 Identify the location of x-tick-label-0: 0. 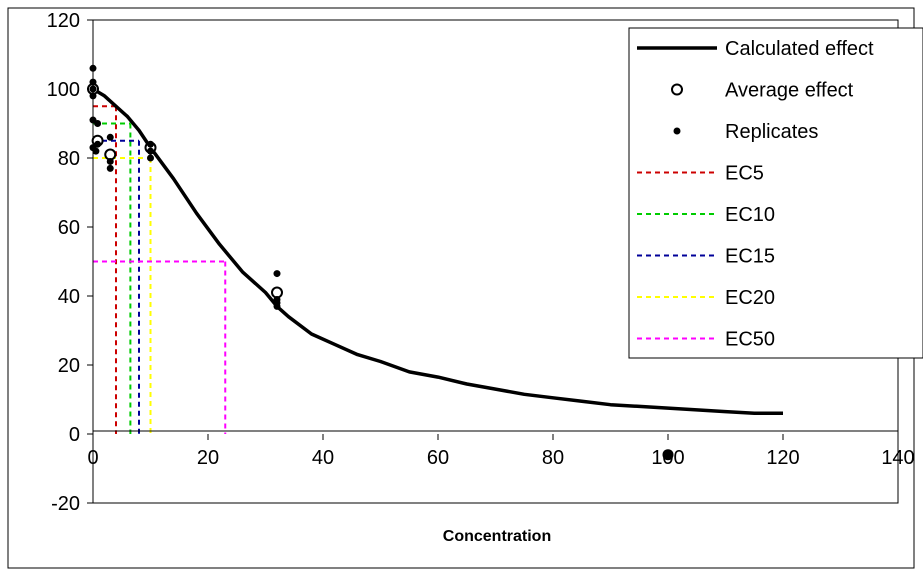
(92, 458).